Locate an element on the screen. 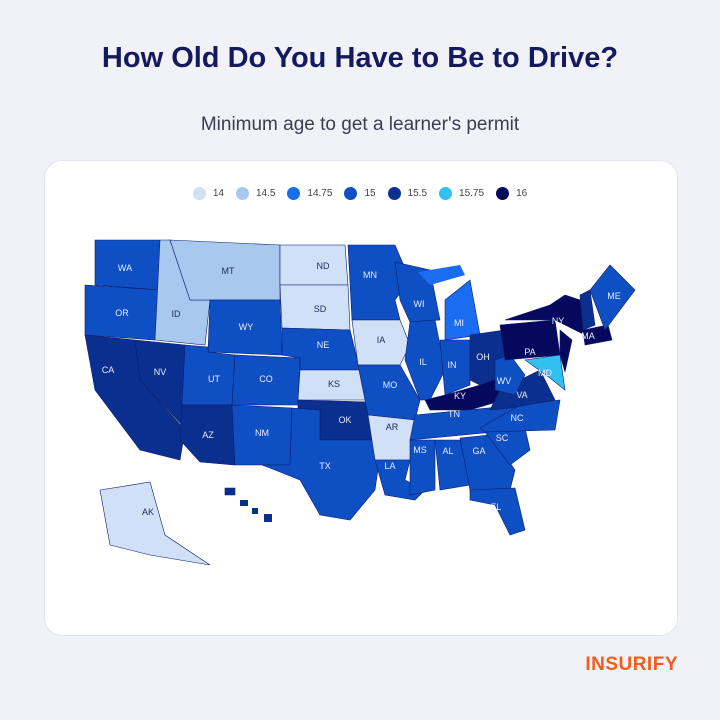  state-label: MN is located at coordinates (370, 275).